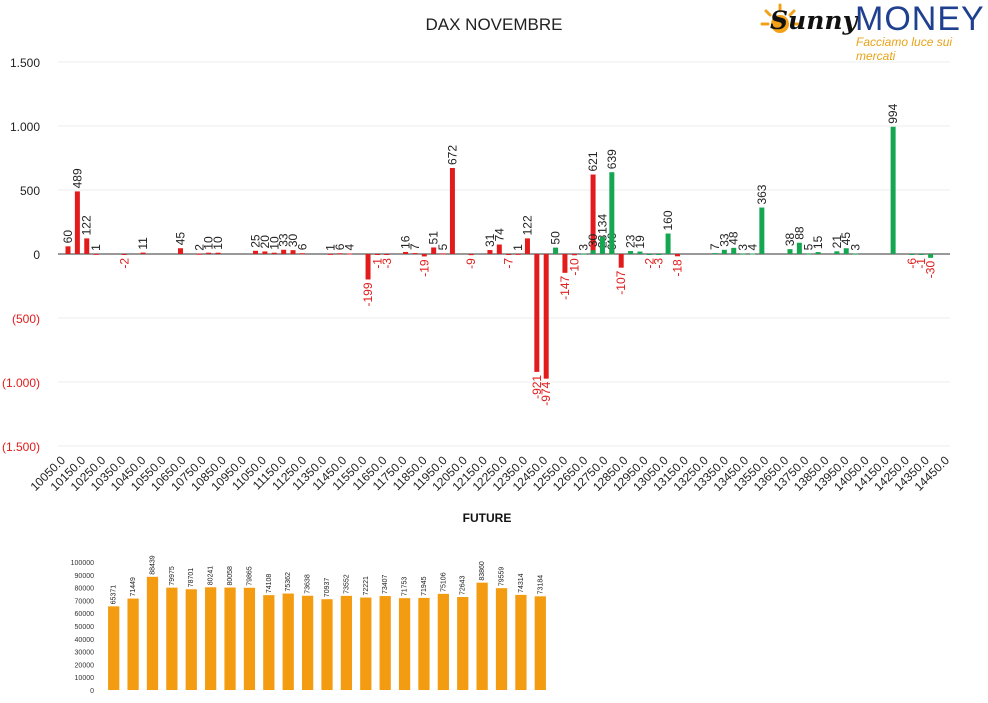  What do you see at coordinates (809, 246) in the screenshot?
I see `data-label: 5` at bounding box center [809, 246].